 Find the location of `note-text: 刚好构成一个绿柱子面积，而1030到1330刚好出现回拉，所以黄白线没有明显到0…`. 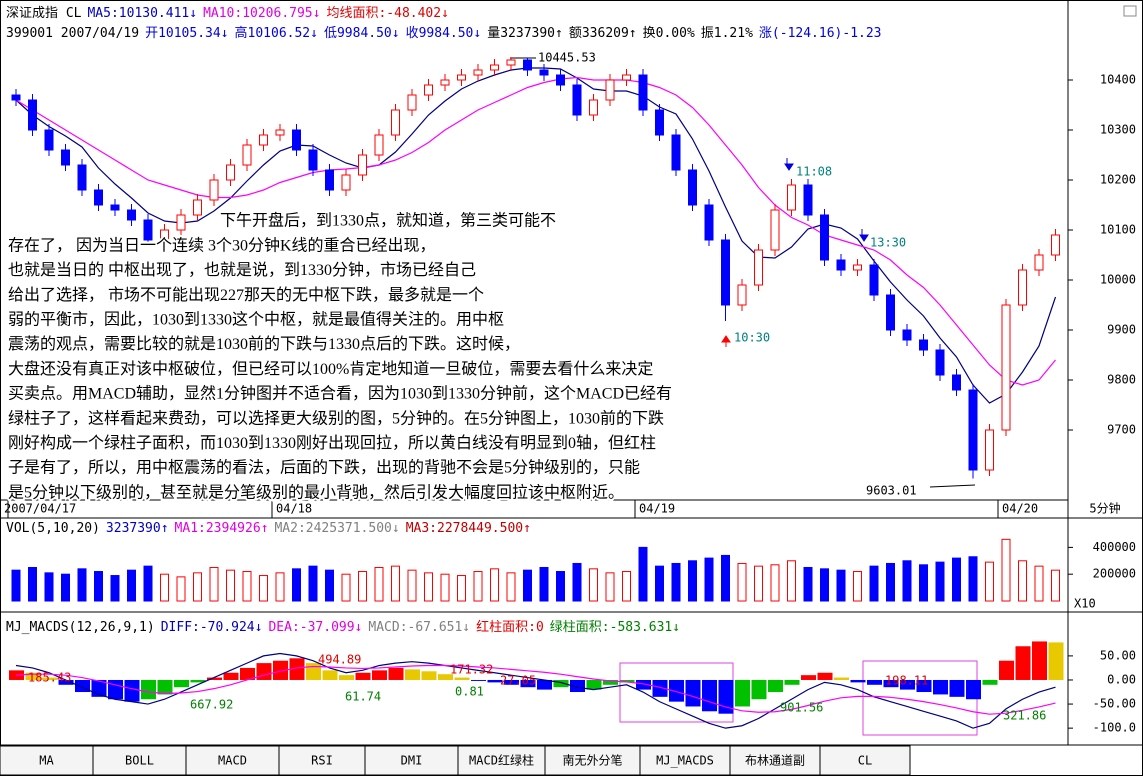

note-text: 刚好构成一个绿柱子面积，而1030到1330刚好出现回拉，所以黄白线没有明显到0… is located at coordinates (332, 443).